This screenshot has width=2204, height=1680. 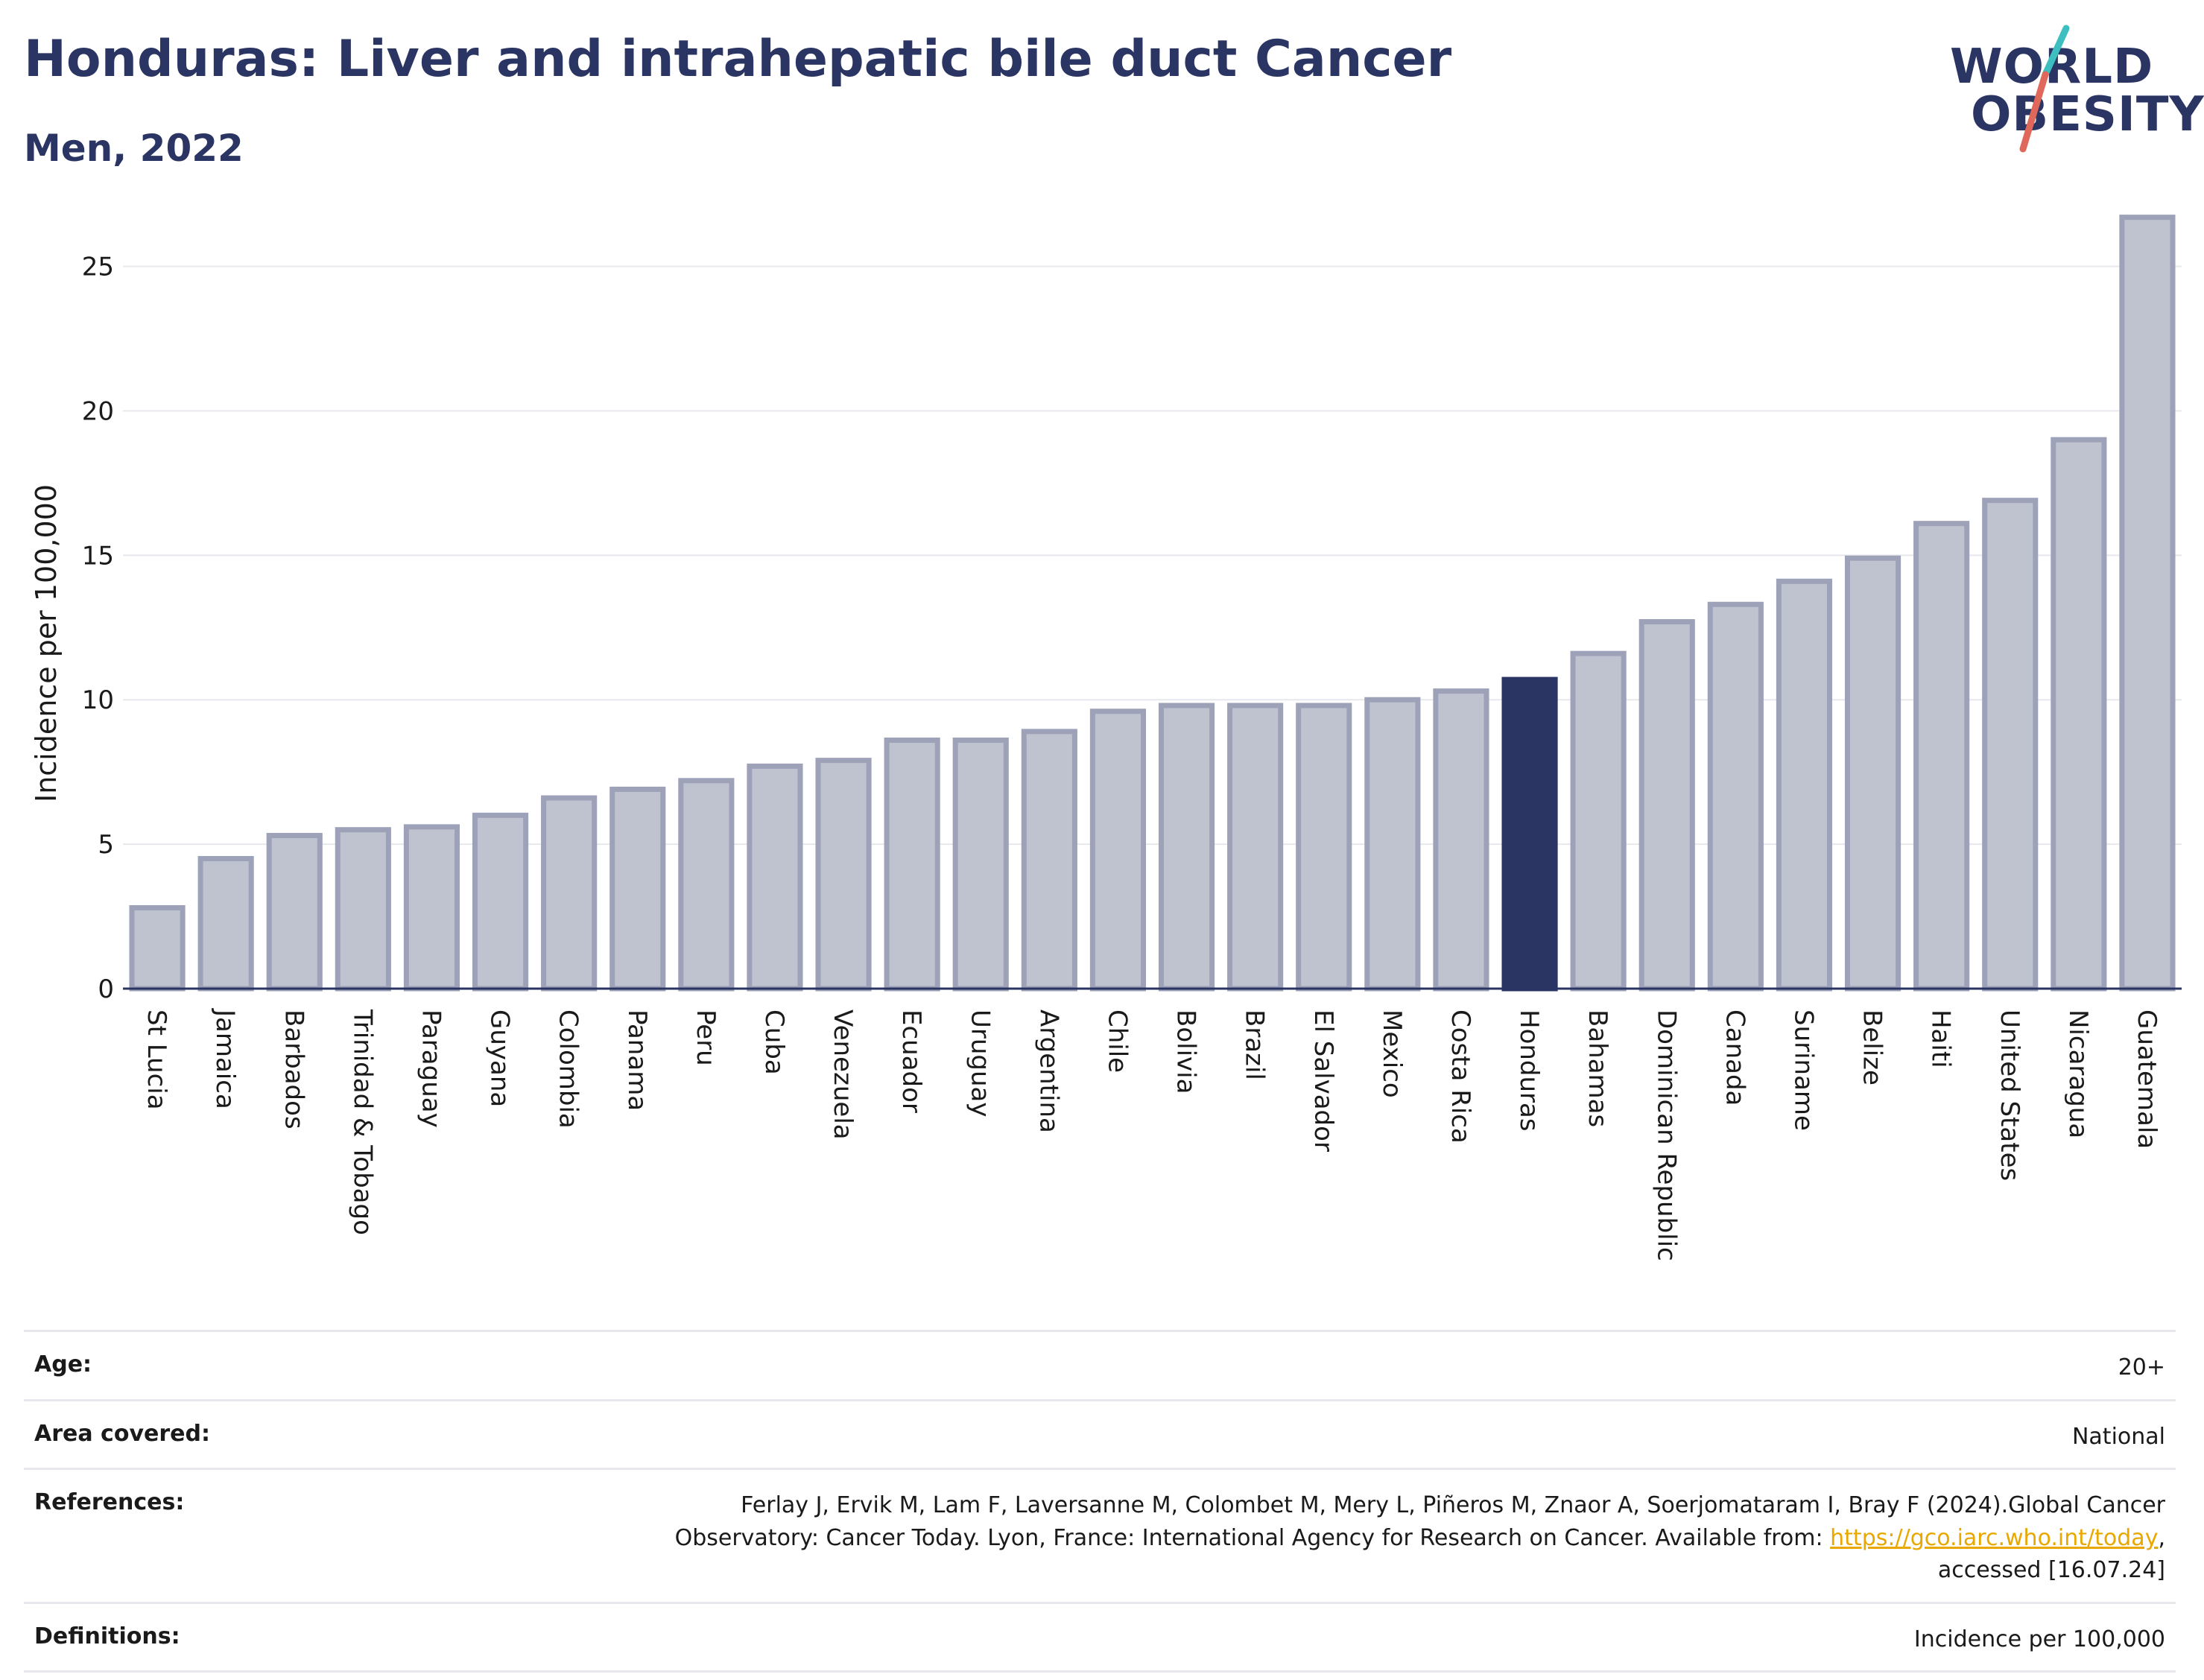 I want to click on age-label: Age:, so click(x=63, y=1364).